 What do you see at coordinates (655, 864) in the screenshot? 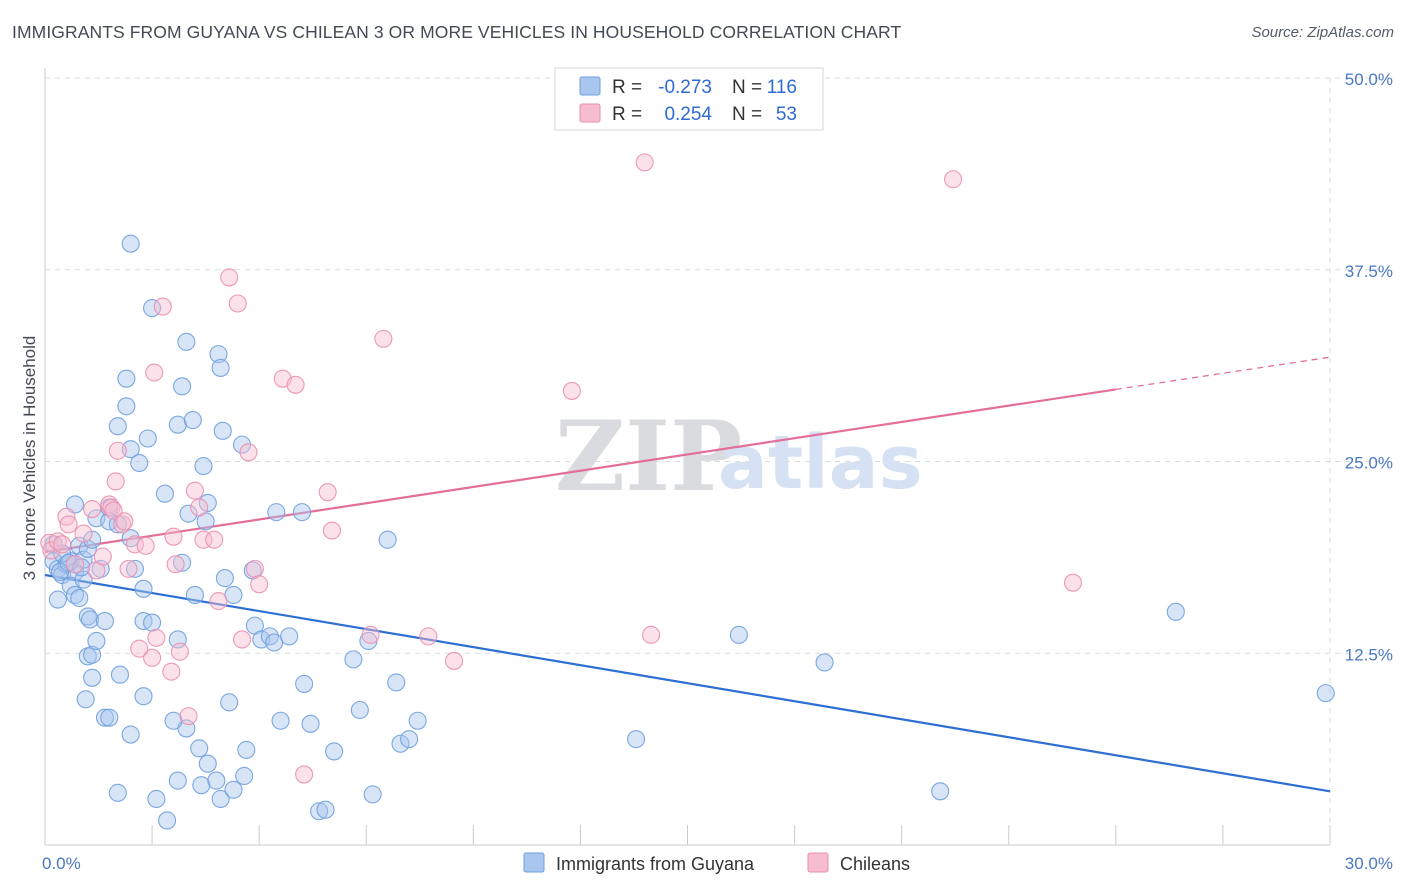
I see `bottom-legend-label-guyana: Immigrants from Guyana` at bounding box center [655, 864].